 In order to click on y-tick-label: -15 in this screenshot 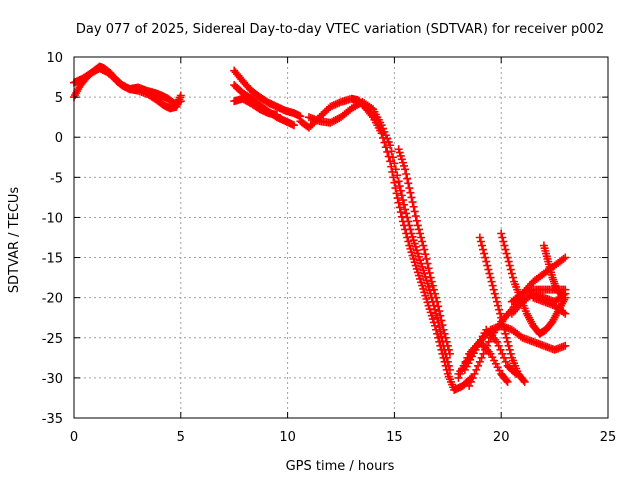, I will do `click(52, 259)`.